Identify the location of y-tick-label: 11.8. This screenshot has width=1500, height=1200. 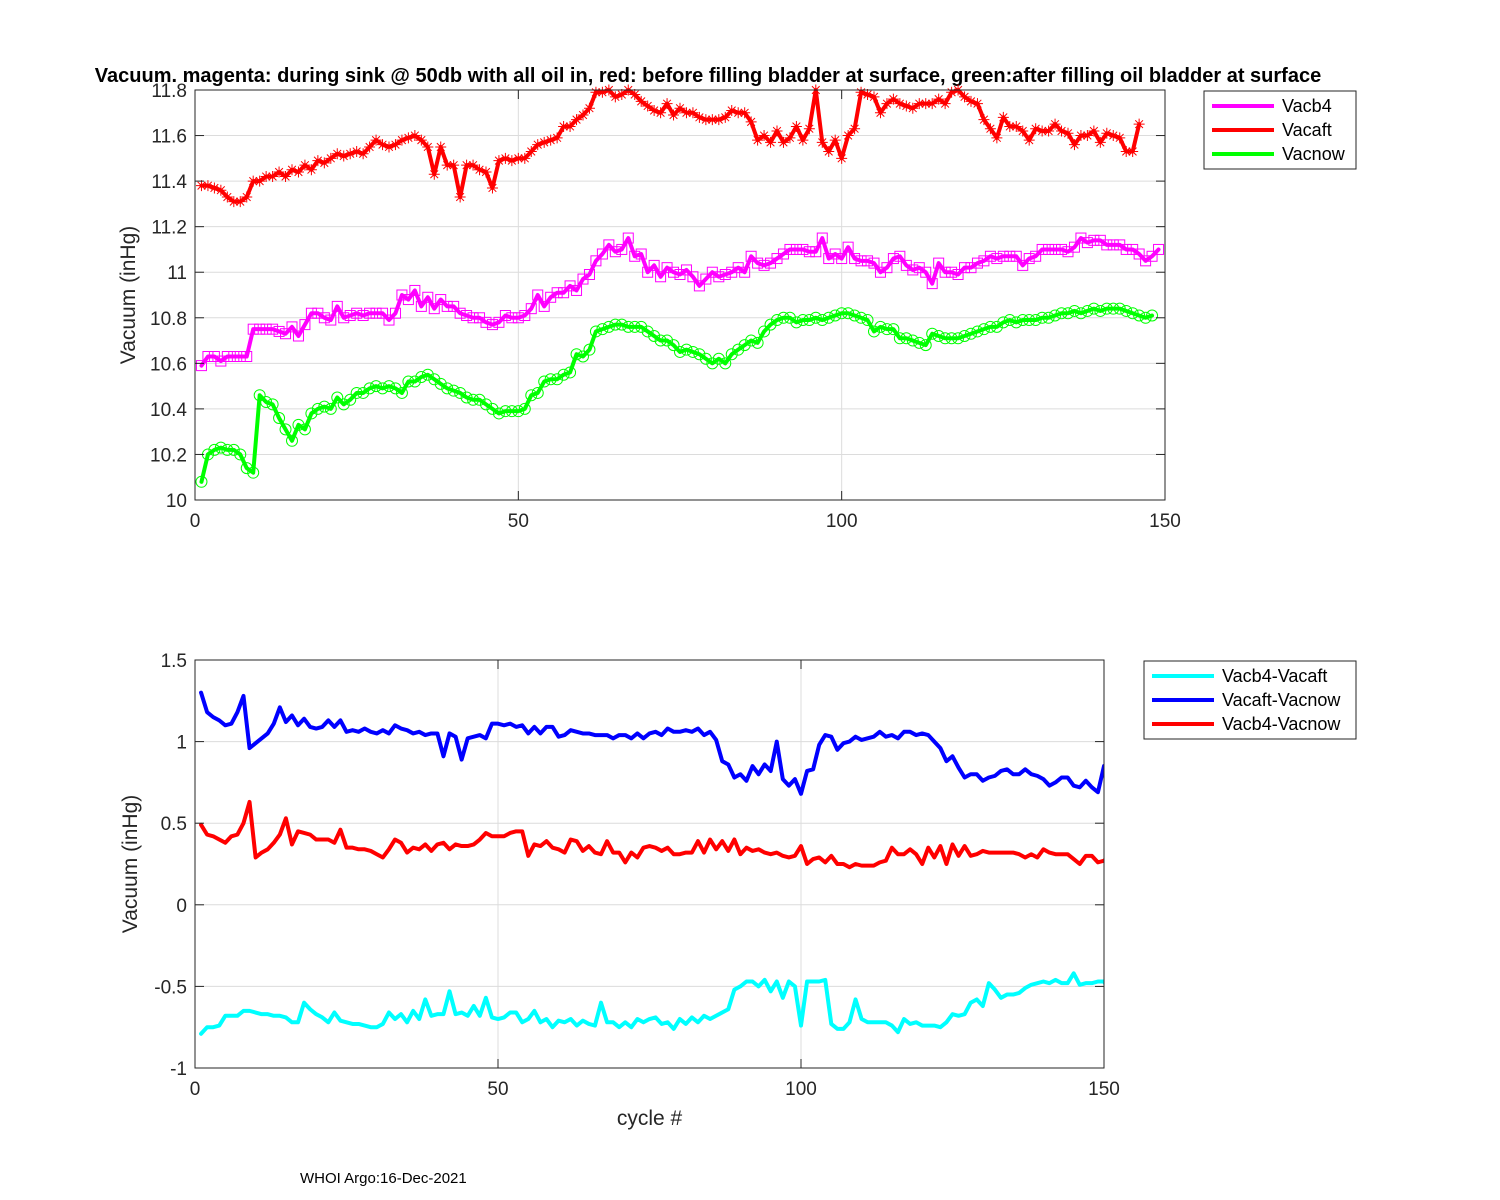
(169, 91).